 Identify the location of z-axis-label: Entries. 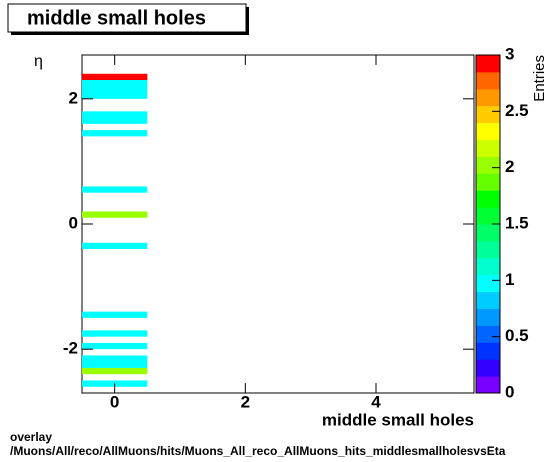
(538, 78).